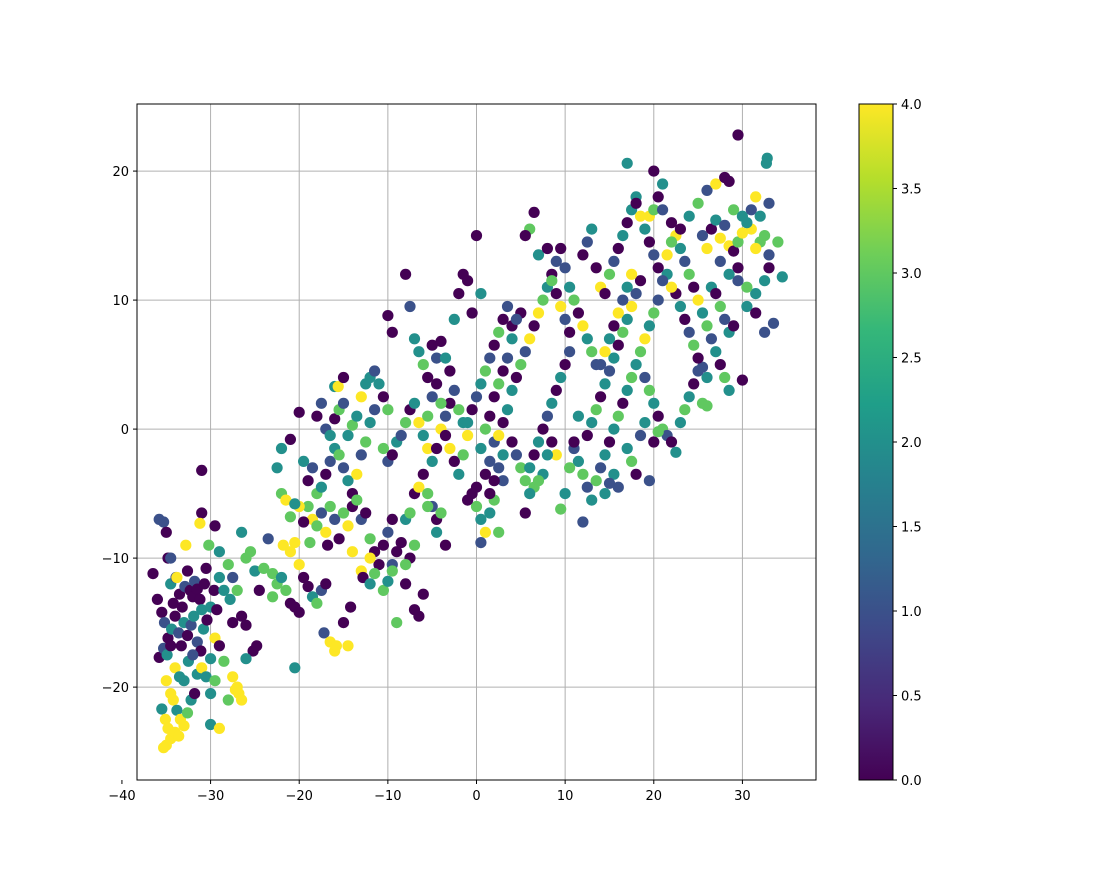  I want to click on colorbar-tick-label: 0.5, so click(911, 697).